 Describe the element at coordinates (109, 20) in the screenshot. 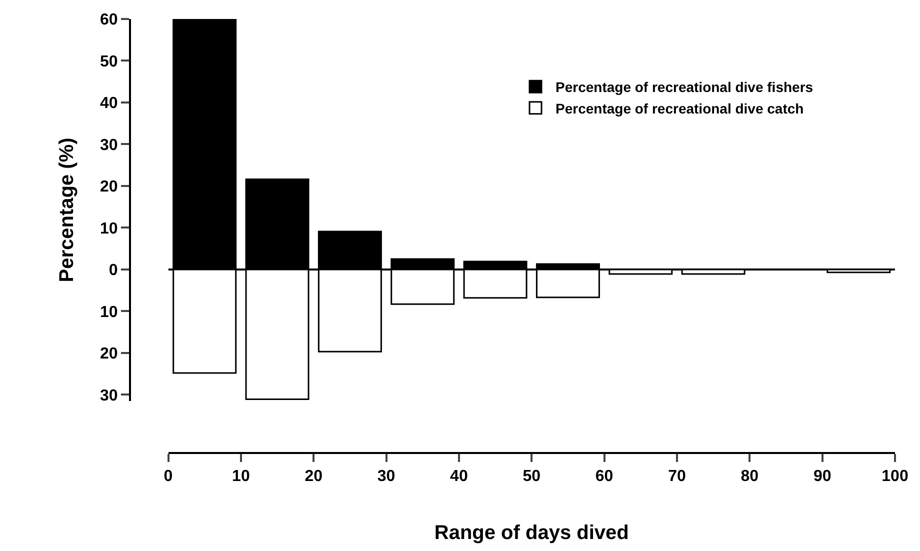

I see `y-tick-label: 60` at that location.